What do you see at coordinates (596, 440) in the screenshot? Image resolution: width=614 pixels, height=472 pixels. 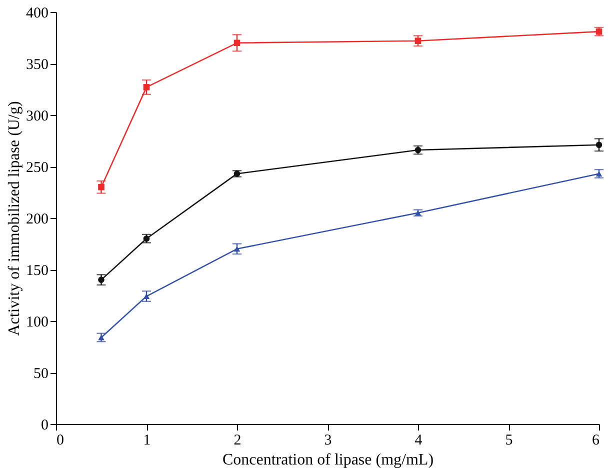 I see `x-tick-label: 6` at bounding box center [596, 440].